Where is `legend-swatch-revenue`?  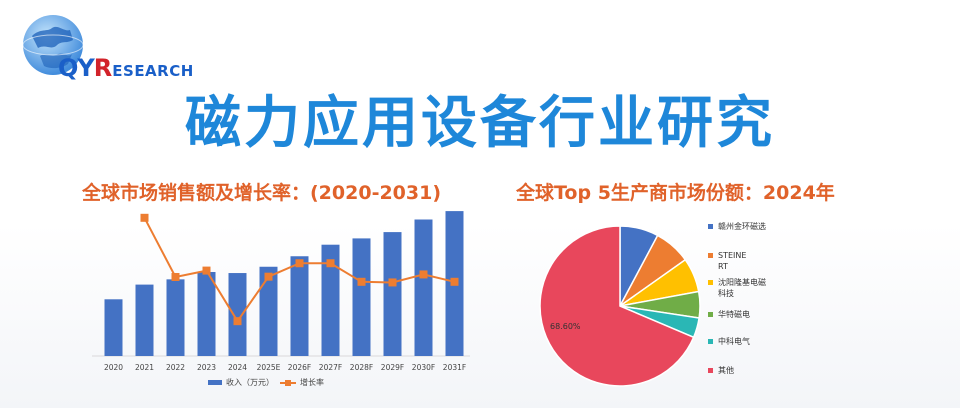
legend-swatch-revenue is located at coordinates (215, 382).